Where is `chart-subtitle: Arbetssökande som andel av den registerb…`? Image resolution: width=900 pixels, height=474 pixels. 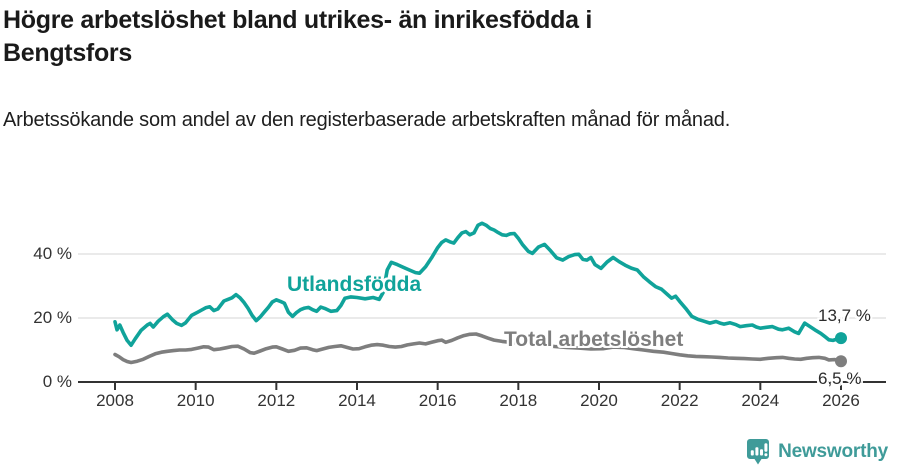
chart-subtitle: Arbetssökande som andel av den registerb… is located at coordinates (367, 120).